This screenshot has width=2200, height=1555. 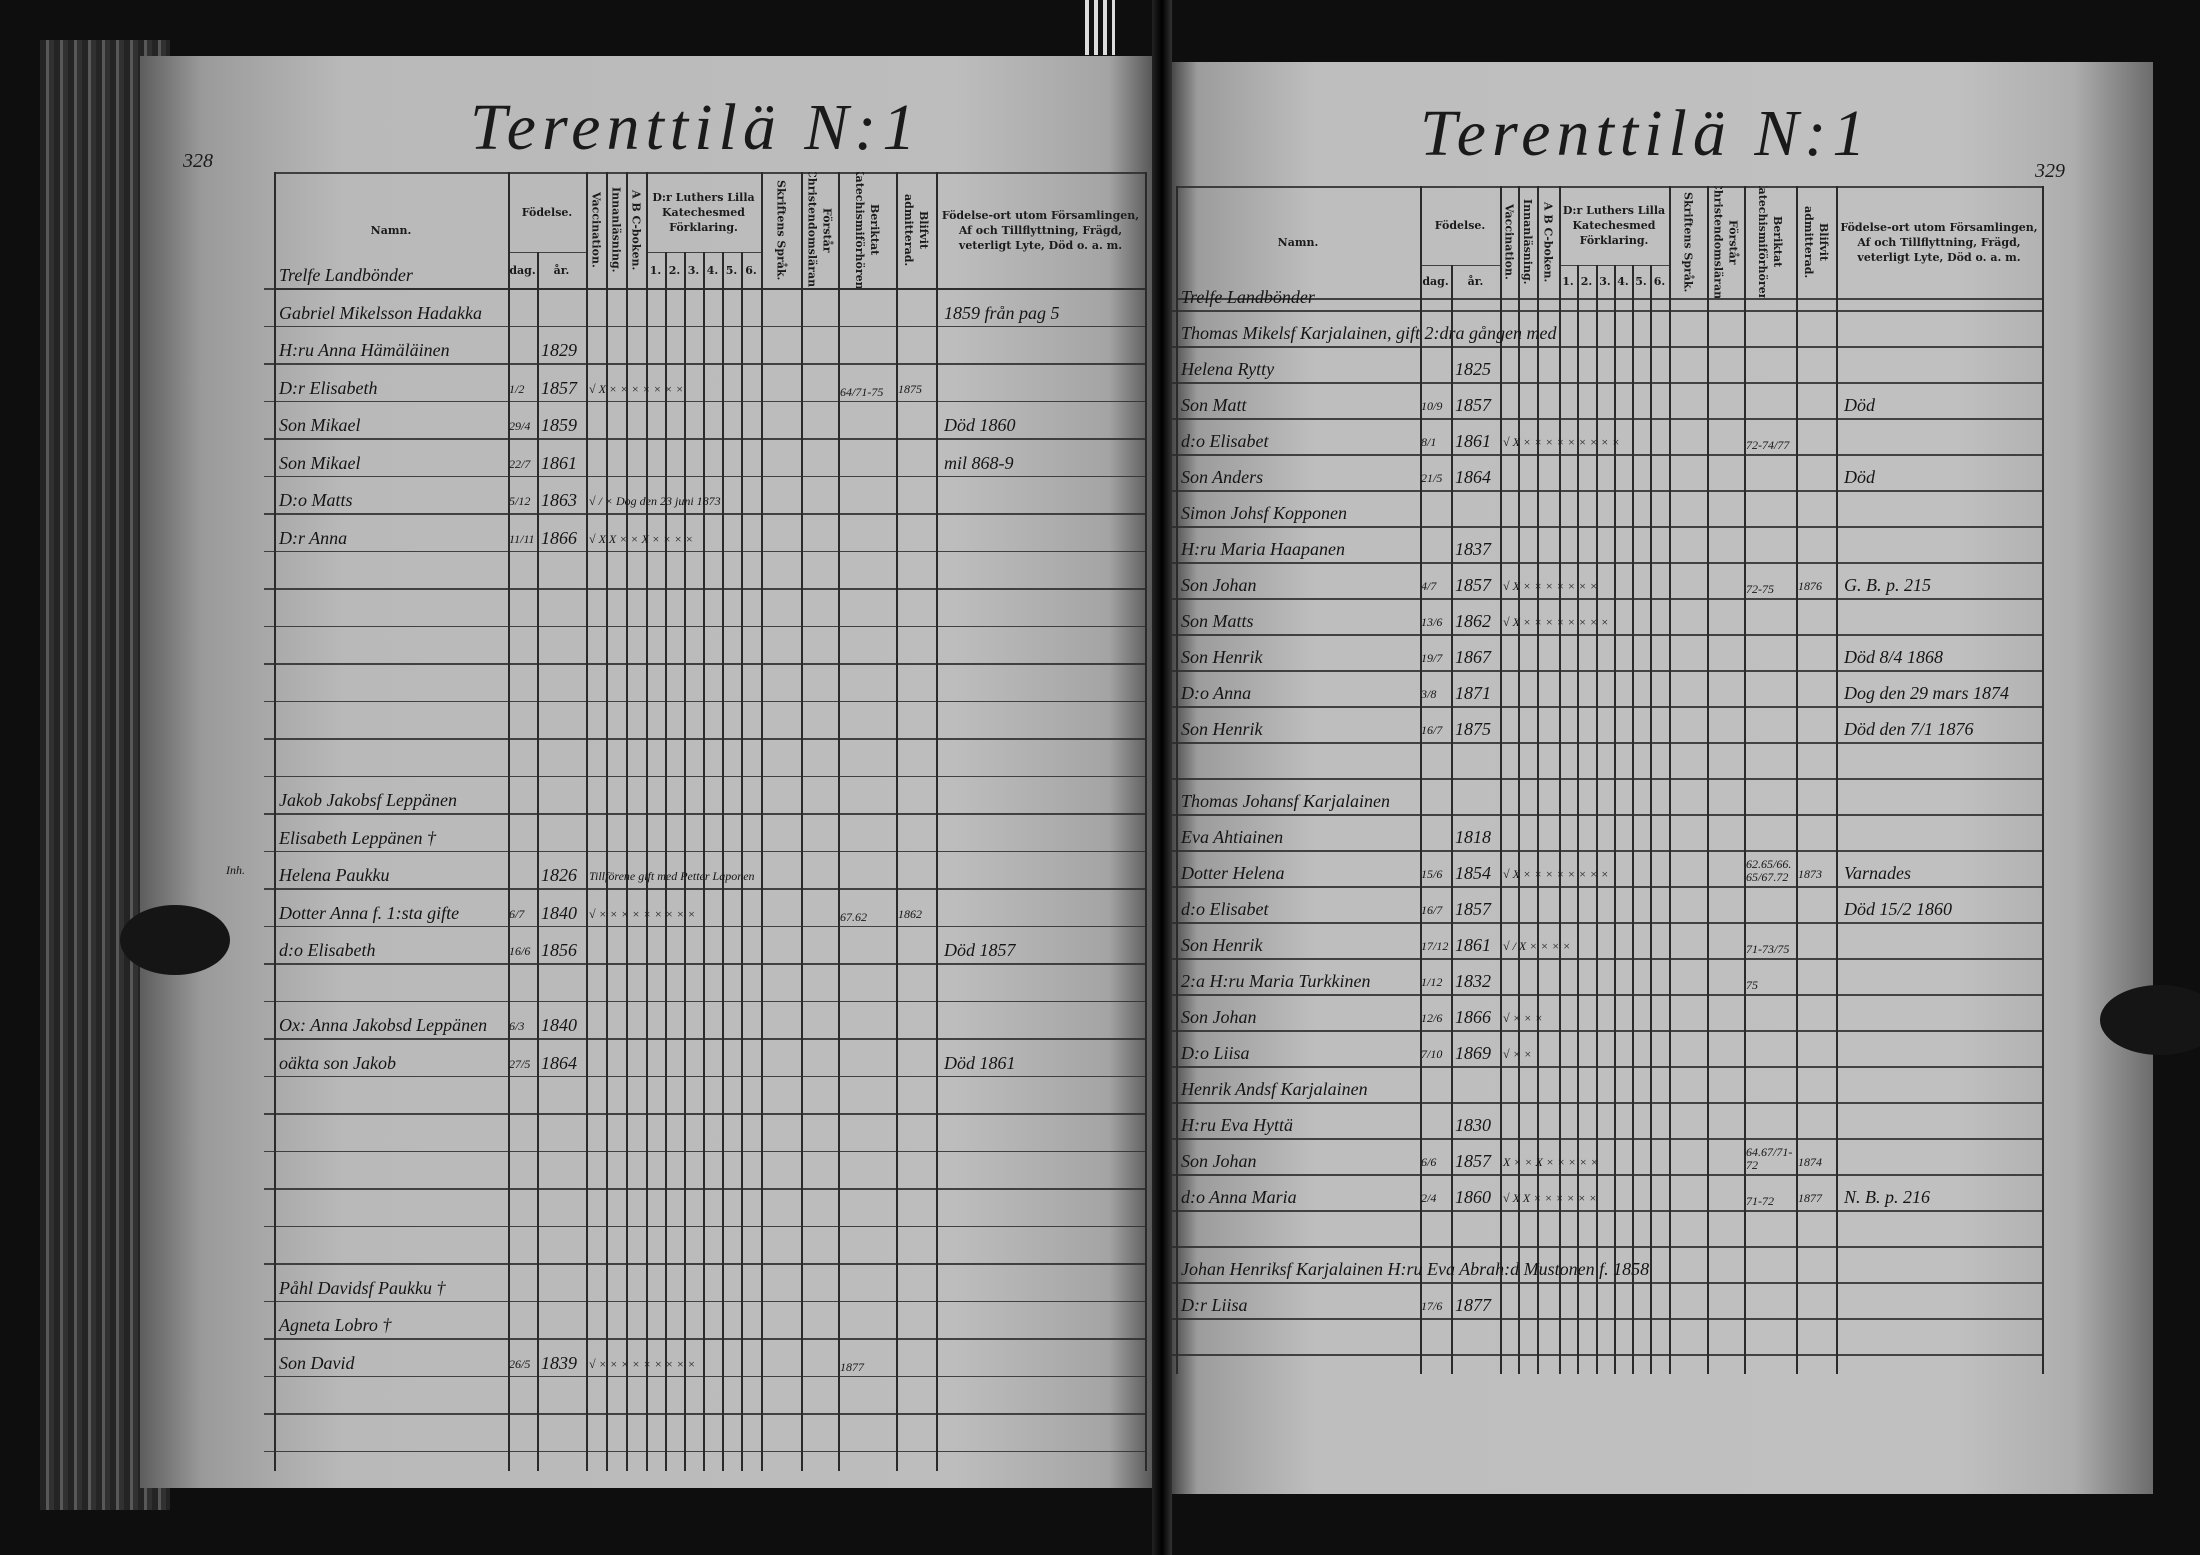 What do you see at coordinates (1429, 694) in the screenshot?
I see `entry-birth-day: 3/8` at bounding box center [1429, 694].